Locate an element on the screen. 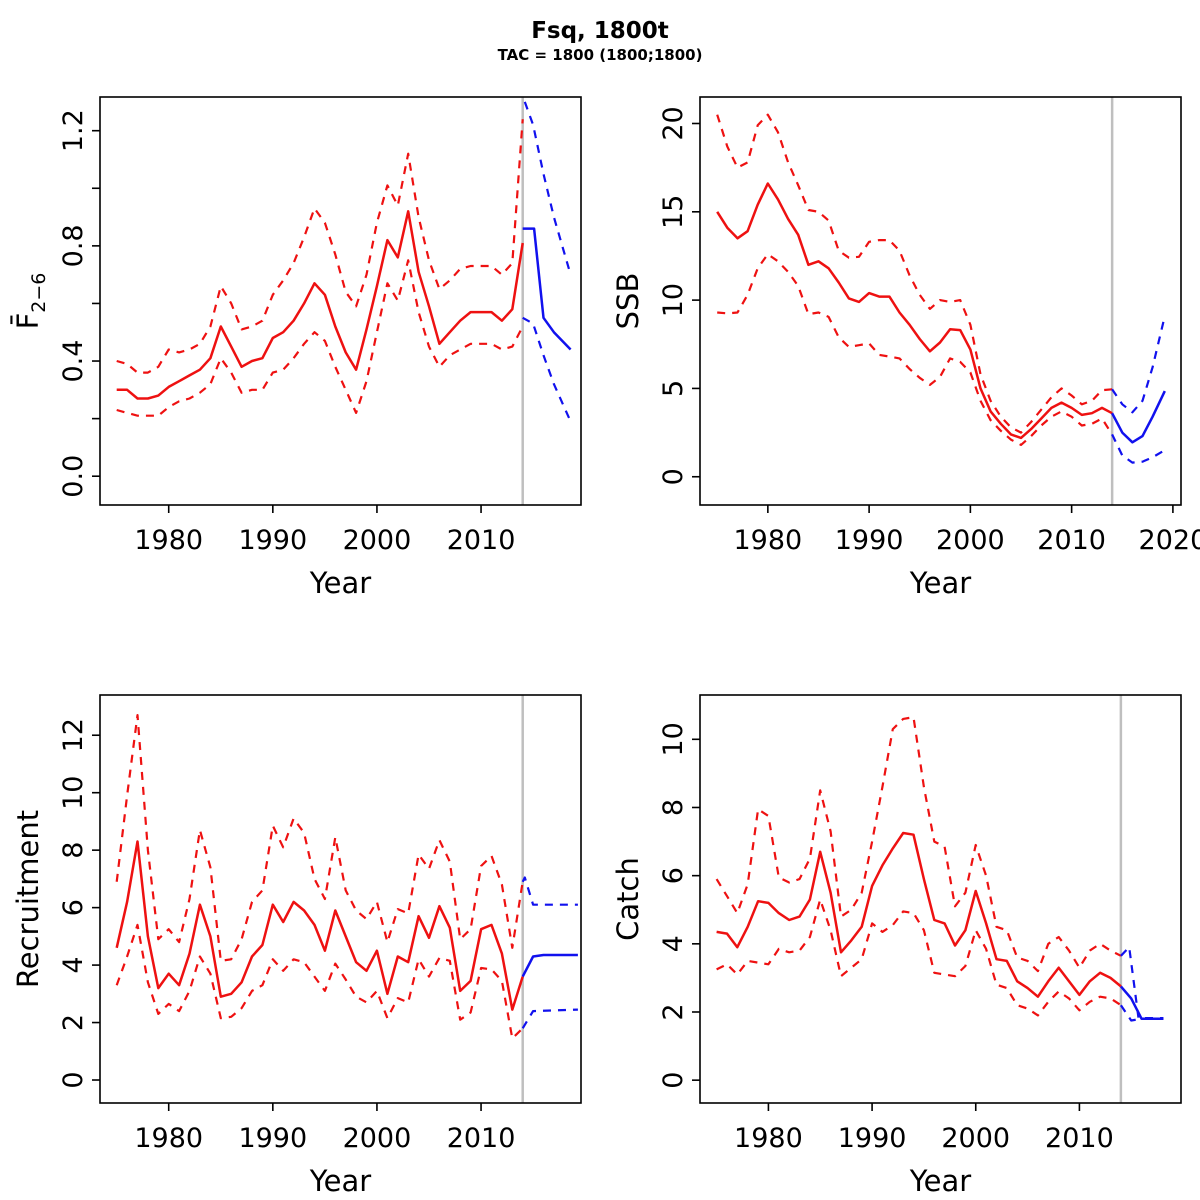  figure-subtitle: TAC = 1800 (1800;1800) is located at coordinates (600, 54).